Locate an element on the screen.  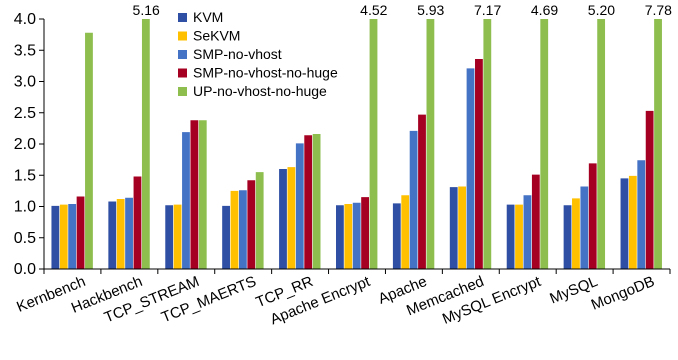
bar-overflow-label: 7.78 is located at coordinates (658, 10).